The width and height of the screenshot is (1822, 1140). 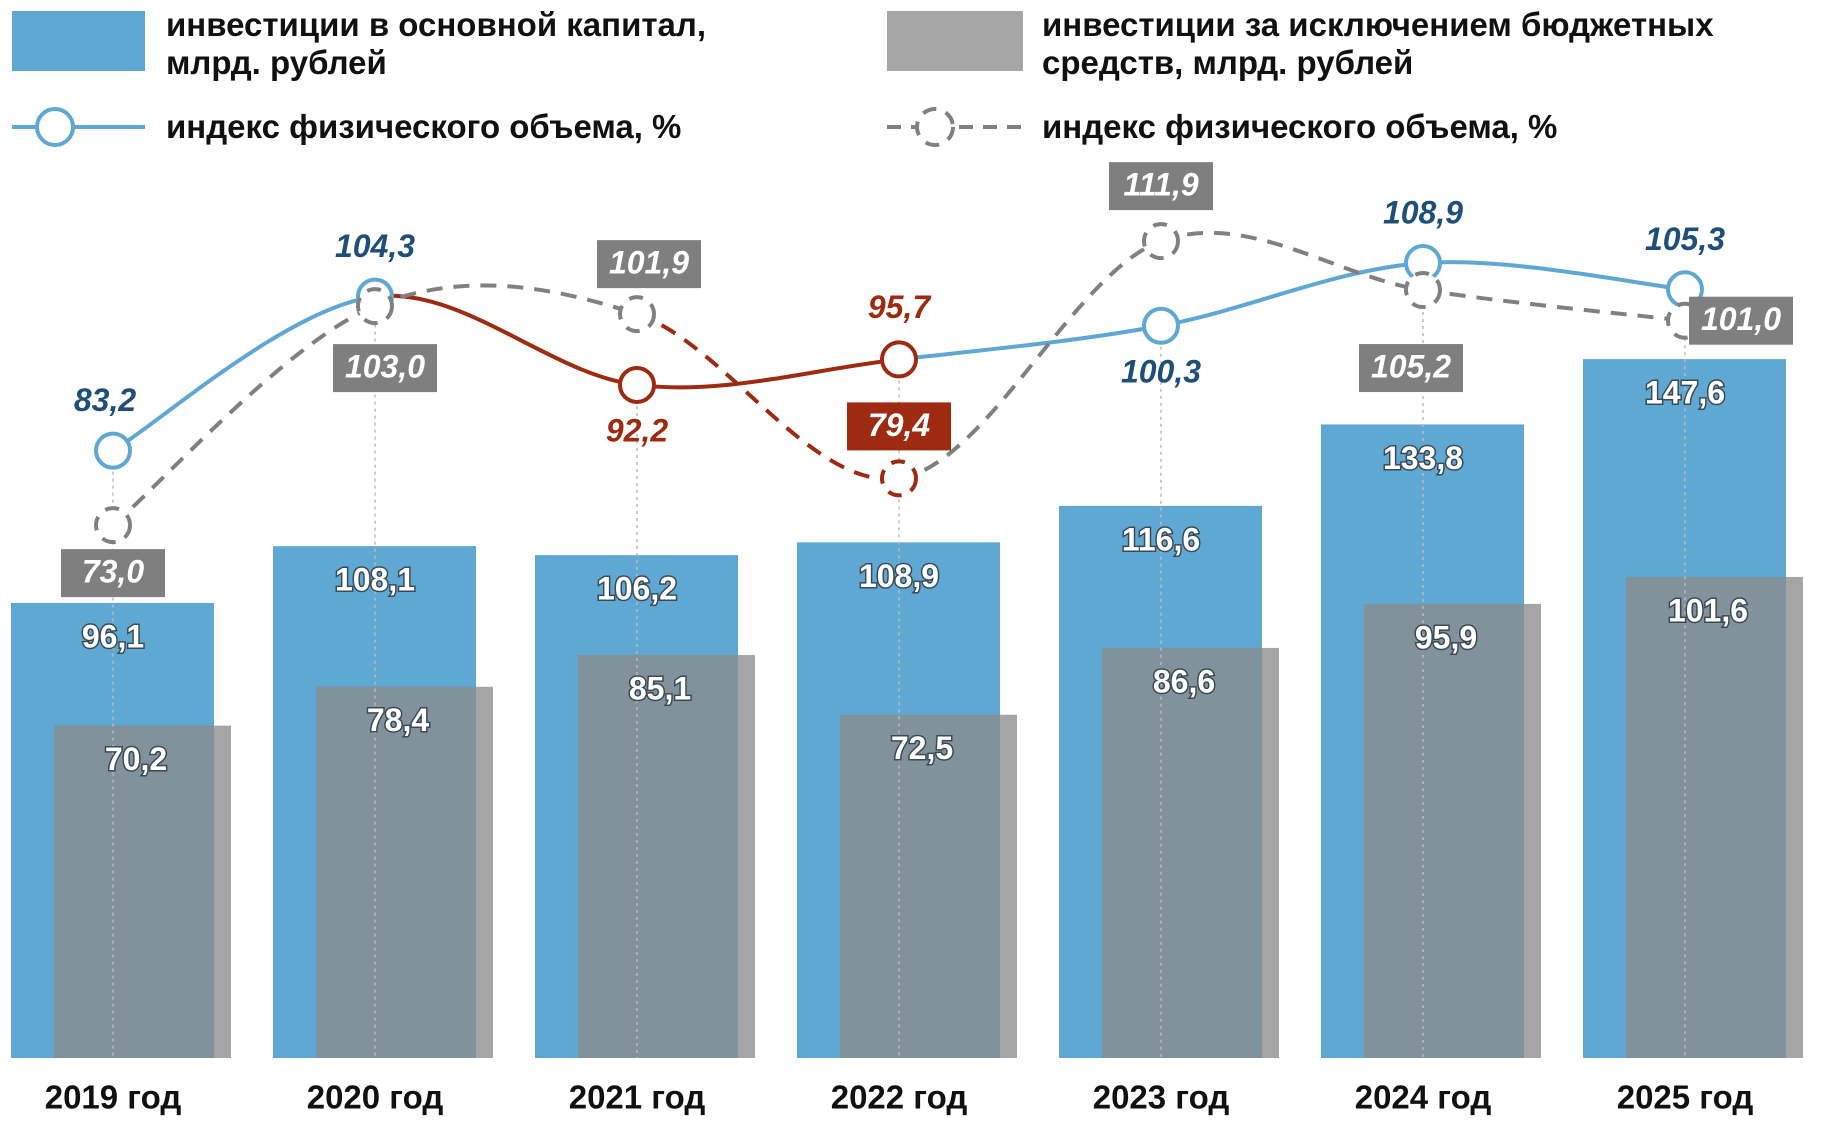 What do you see at coordinates (1685, 393) in the screenshot?
I see `bar-value-label: 147,6` at bounding box center [1685, 393].